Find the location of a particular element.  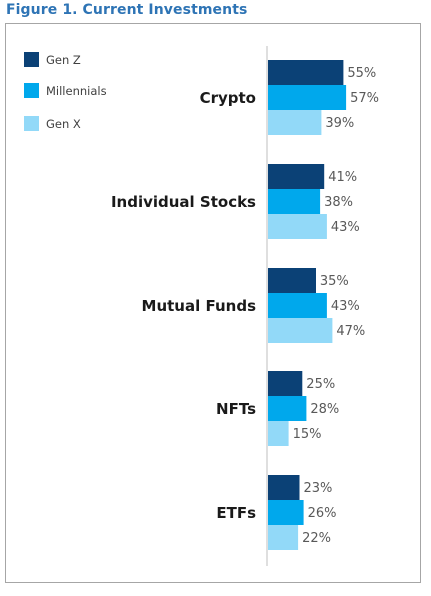

value-label-mutual-funds-gen-z: 35% is located at coordinates (334, 281).